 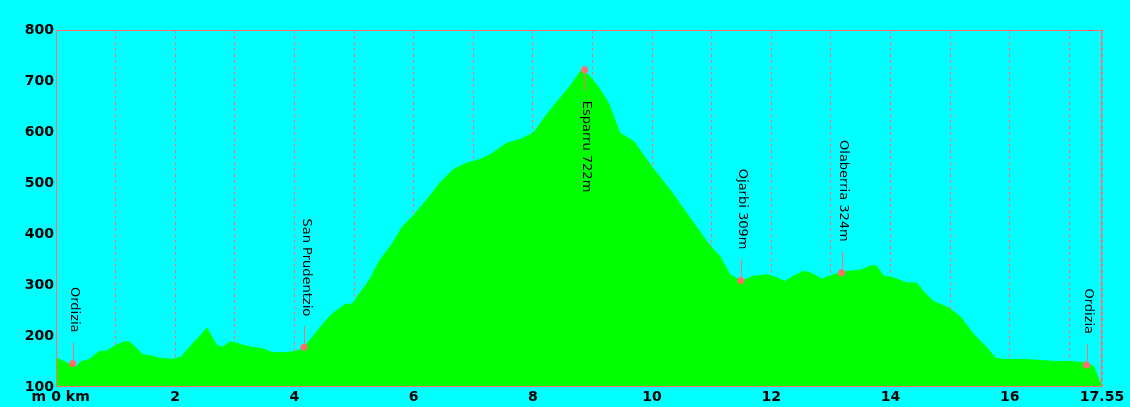 What do you see at coordinates (307, 267) in the screenshot?
I see `annotation: San Prudentzio` at bounding box center [307, 267].